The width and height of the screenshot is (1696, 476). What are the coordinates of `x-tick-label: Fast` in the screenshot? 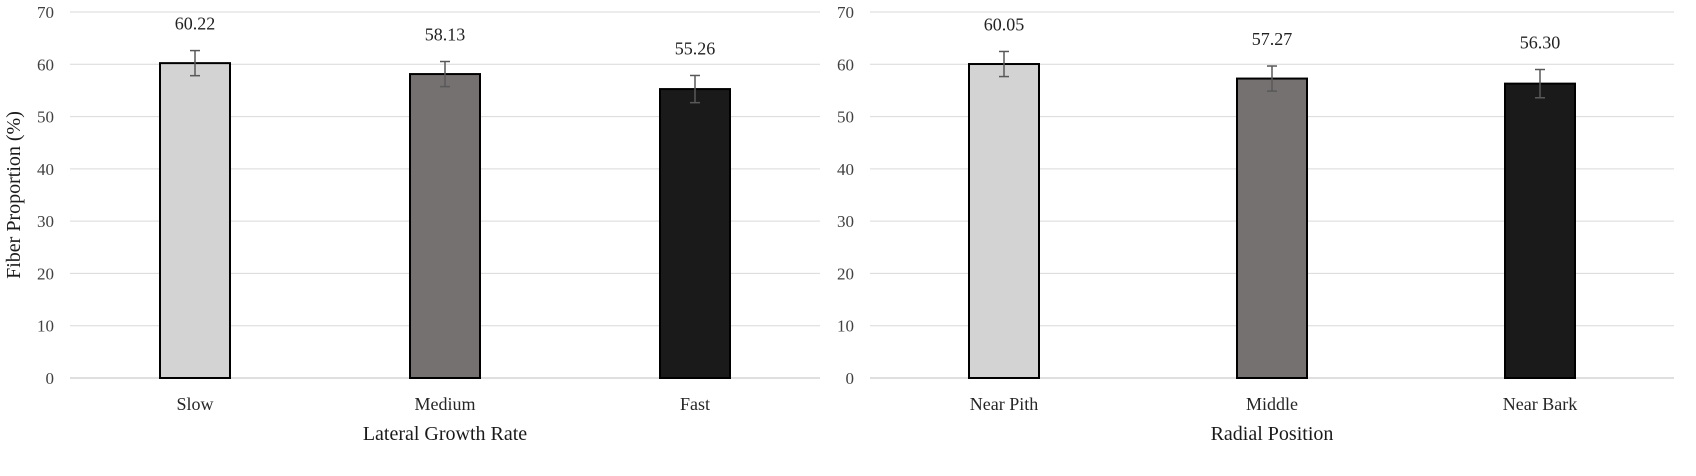 It's located at (695, 404).